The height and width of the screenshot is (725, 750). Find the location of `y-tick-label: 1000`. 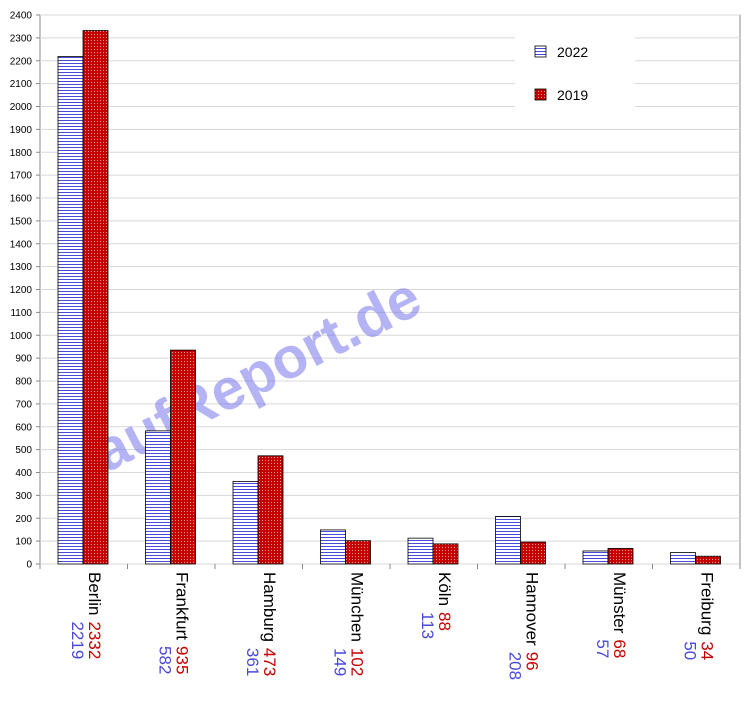

y-tick-label: 1000 is located at coordinates (21, 336).